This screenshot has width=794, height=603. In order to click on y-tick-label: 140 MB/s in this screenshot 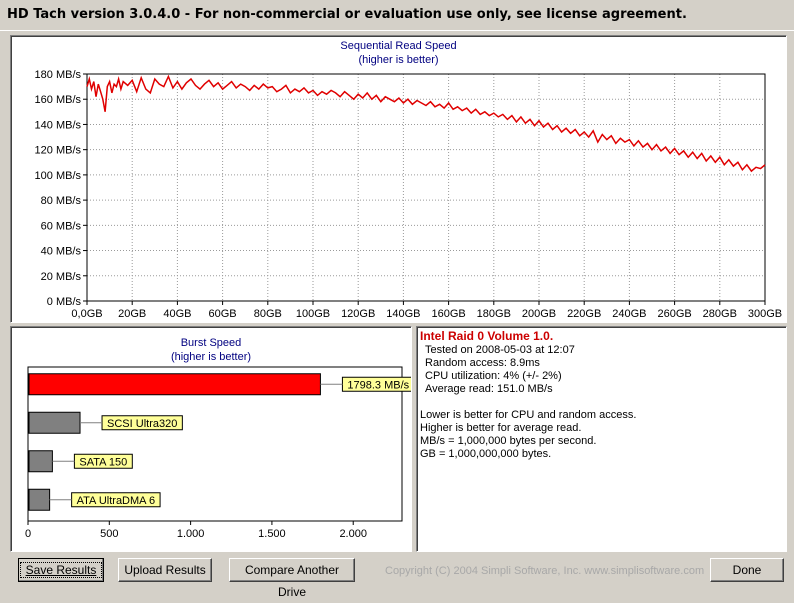, I will do `click(58, 125)`.